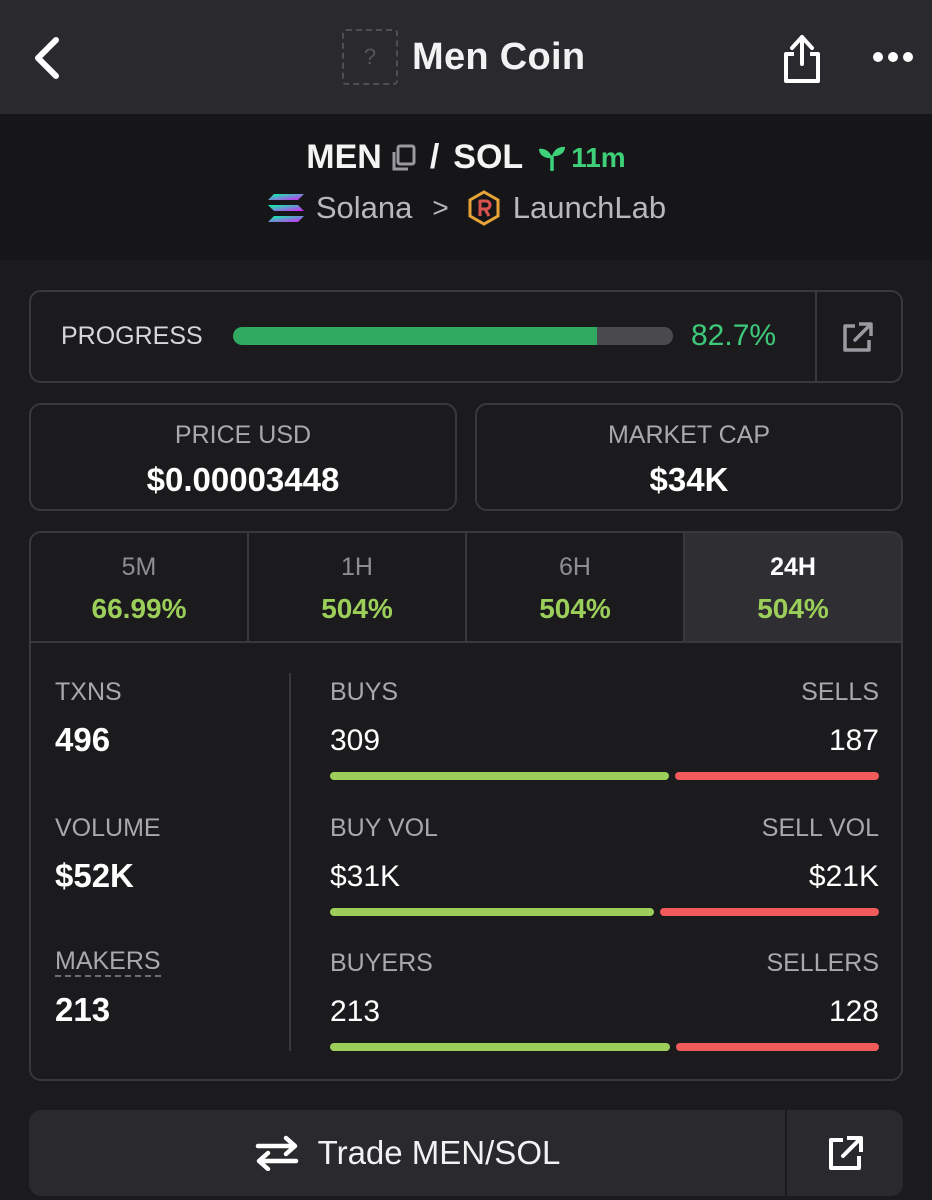 The width and height of the screenshot is (932, 1200). What do you see at coordinates (108, 962) in the screenshot?
I see `makers-label: MAKERS` at bounding box center [108, 962].